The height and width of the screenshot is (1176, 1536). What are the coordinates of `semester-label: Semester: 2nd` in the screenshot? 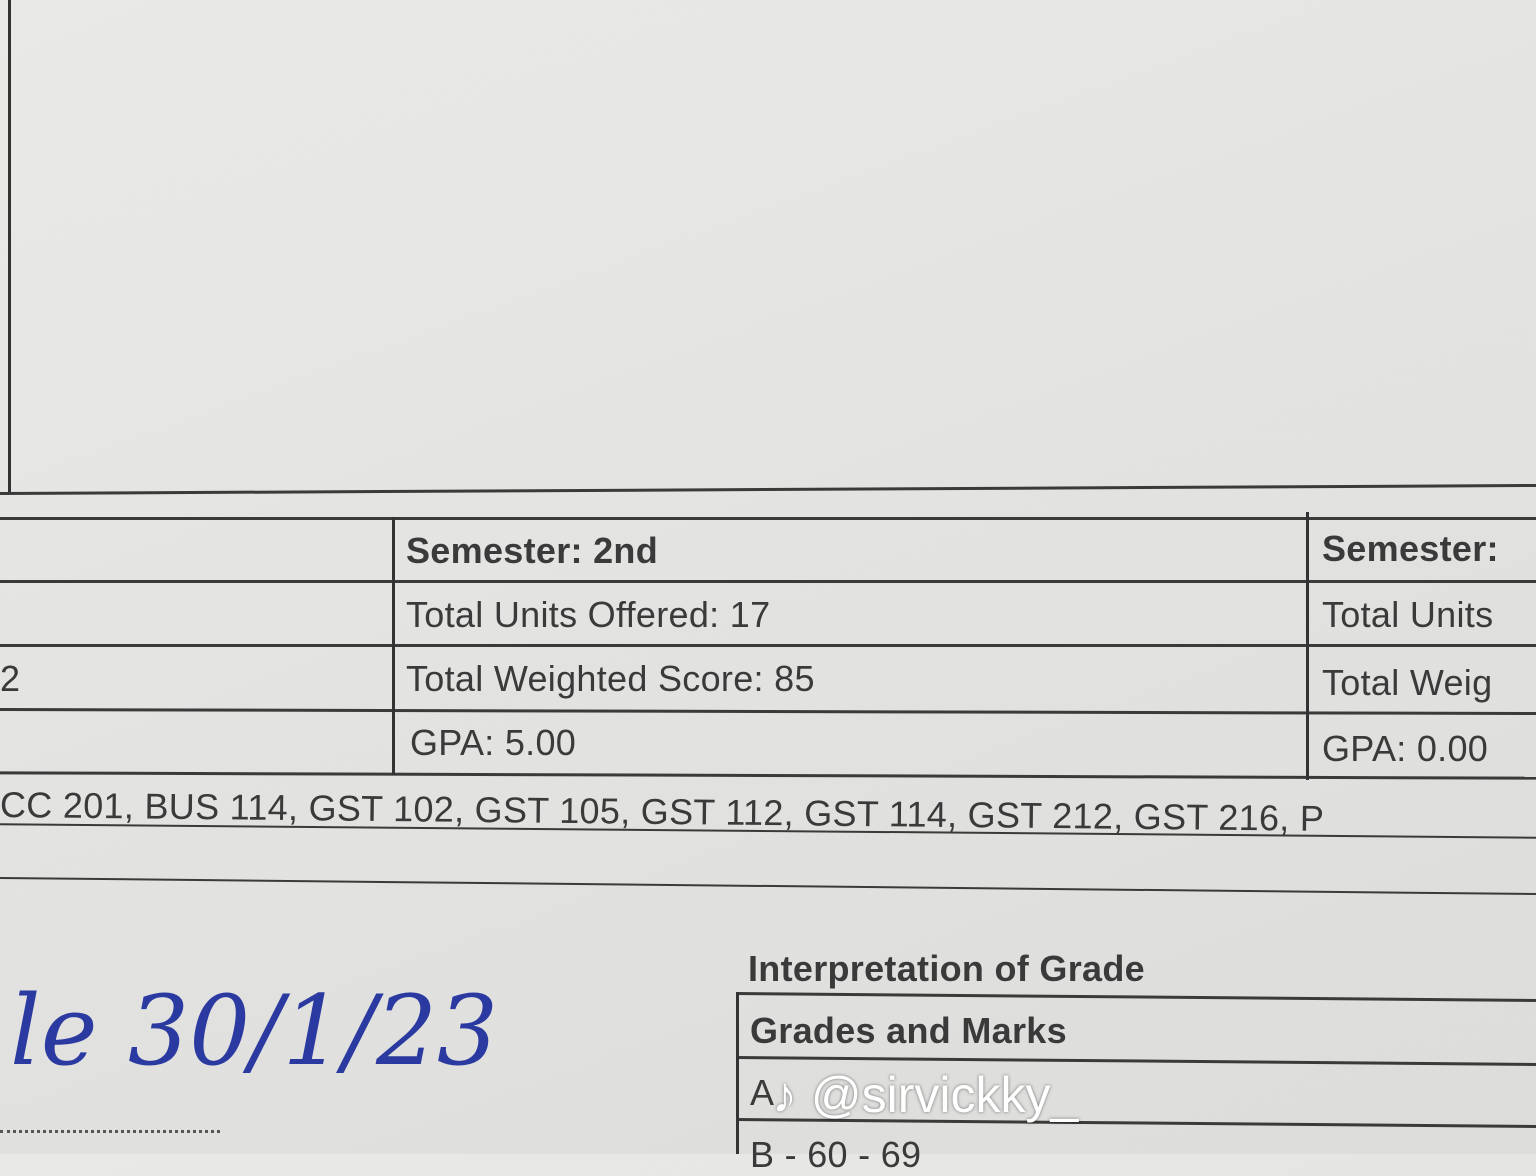 It's located at (532, 550).